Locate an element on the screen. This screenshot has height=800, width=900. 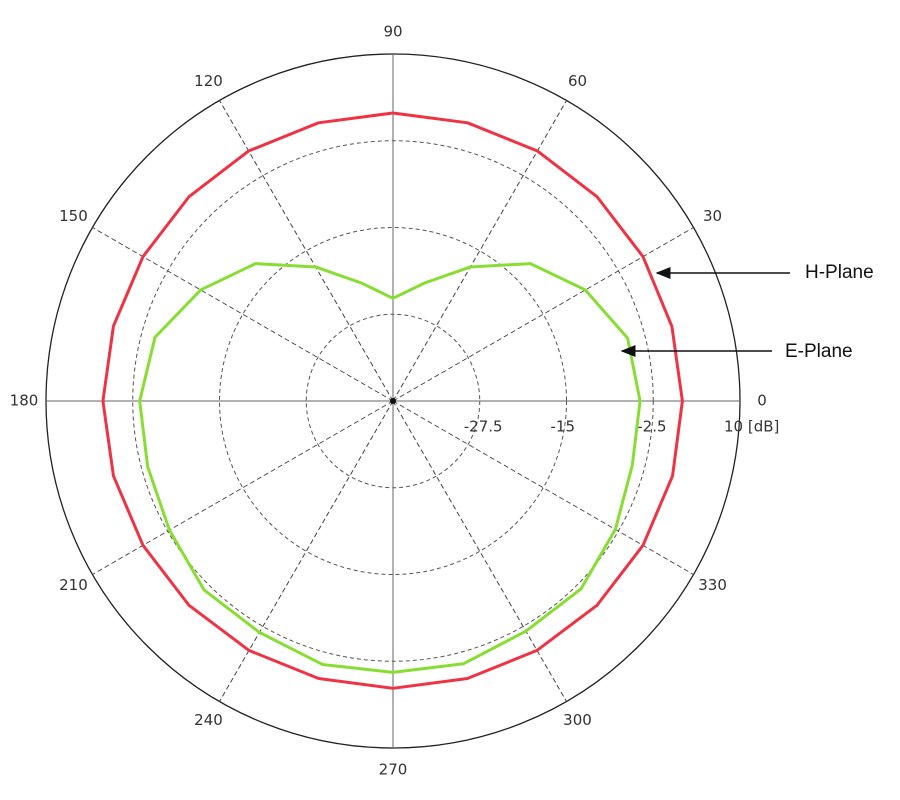
theta-tick-label: 180 is located at coordinates (24, 401).